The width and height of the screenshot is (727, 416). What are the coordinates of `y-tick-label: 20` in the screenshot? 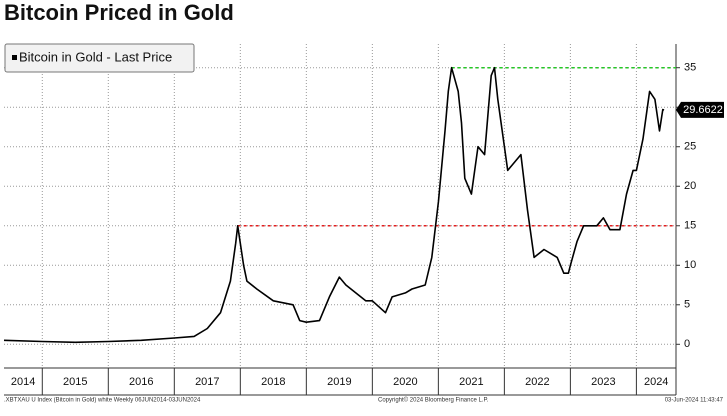 It's located at (690, 186).